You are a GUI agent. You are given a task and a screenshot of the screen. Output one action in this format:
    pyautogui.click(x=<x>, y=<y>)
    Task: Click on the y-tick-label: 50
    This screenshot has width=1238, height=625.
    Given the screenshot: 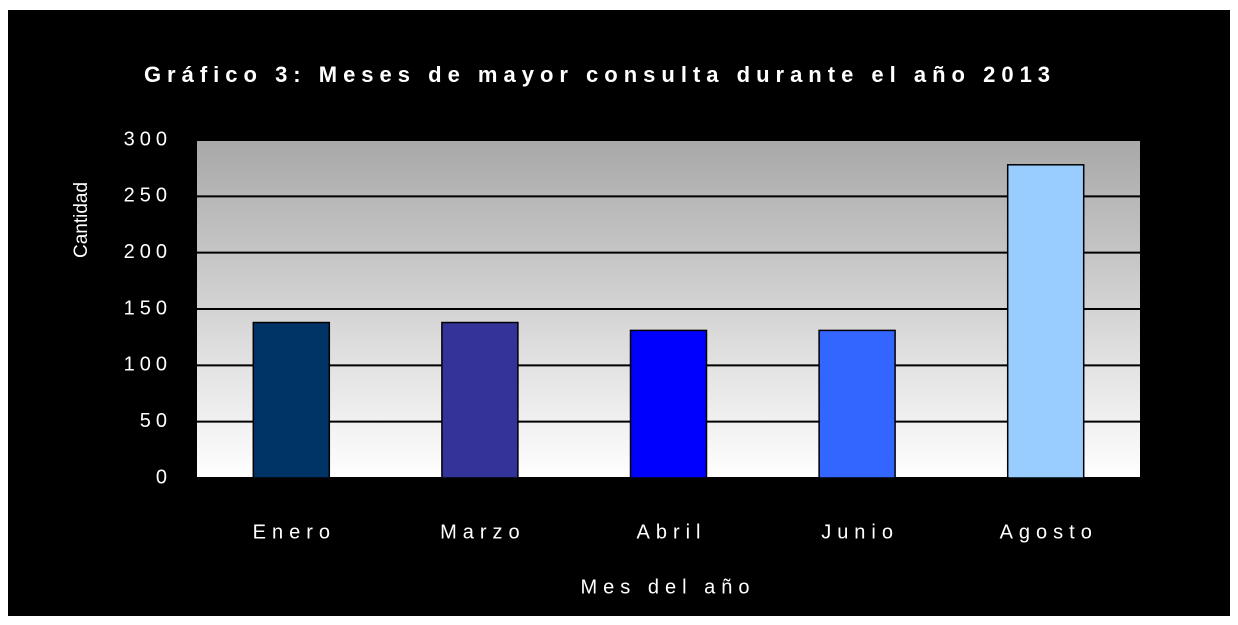 What is the action you would take?
    pyautogui.click(x=156, y=421)
    